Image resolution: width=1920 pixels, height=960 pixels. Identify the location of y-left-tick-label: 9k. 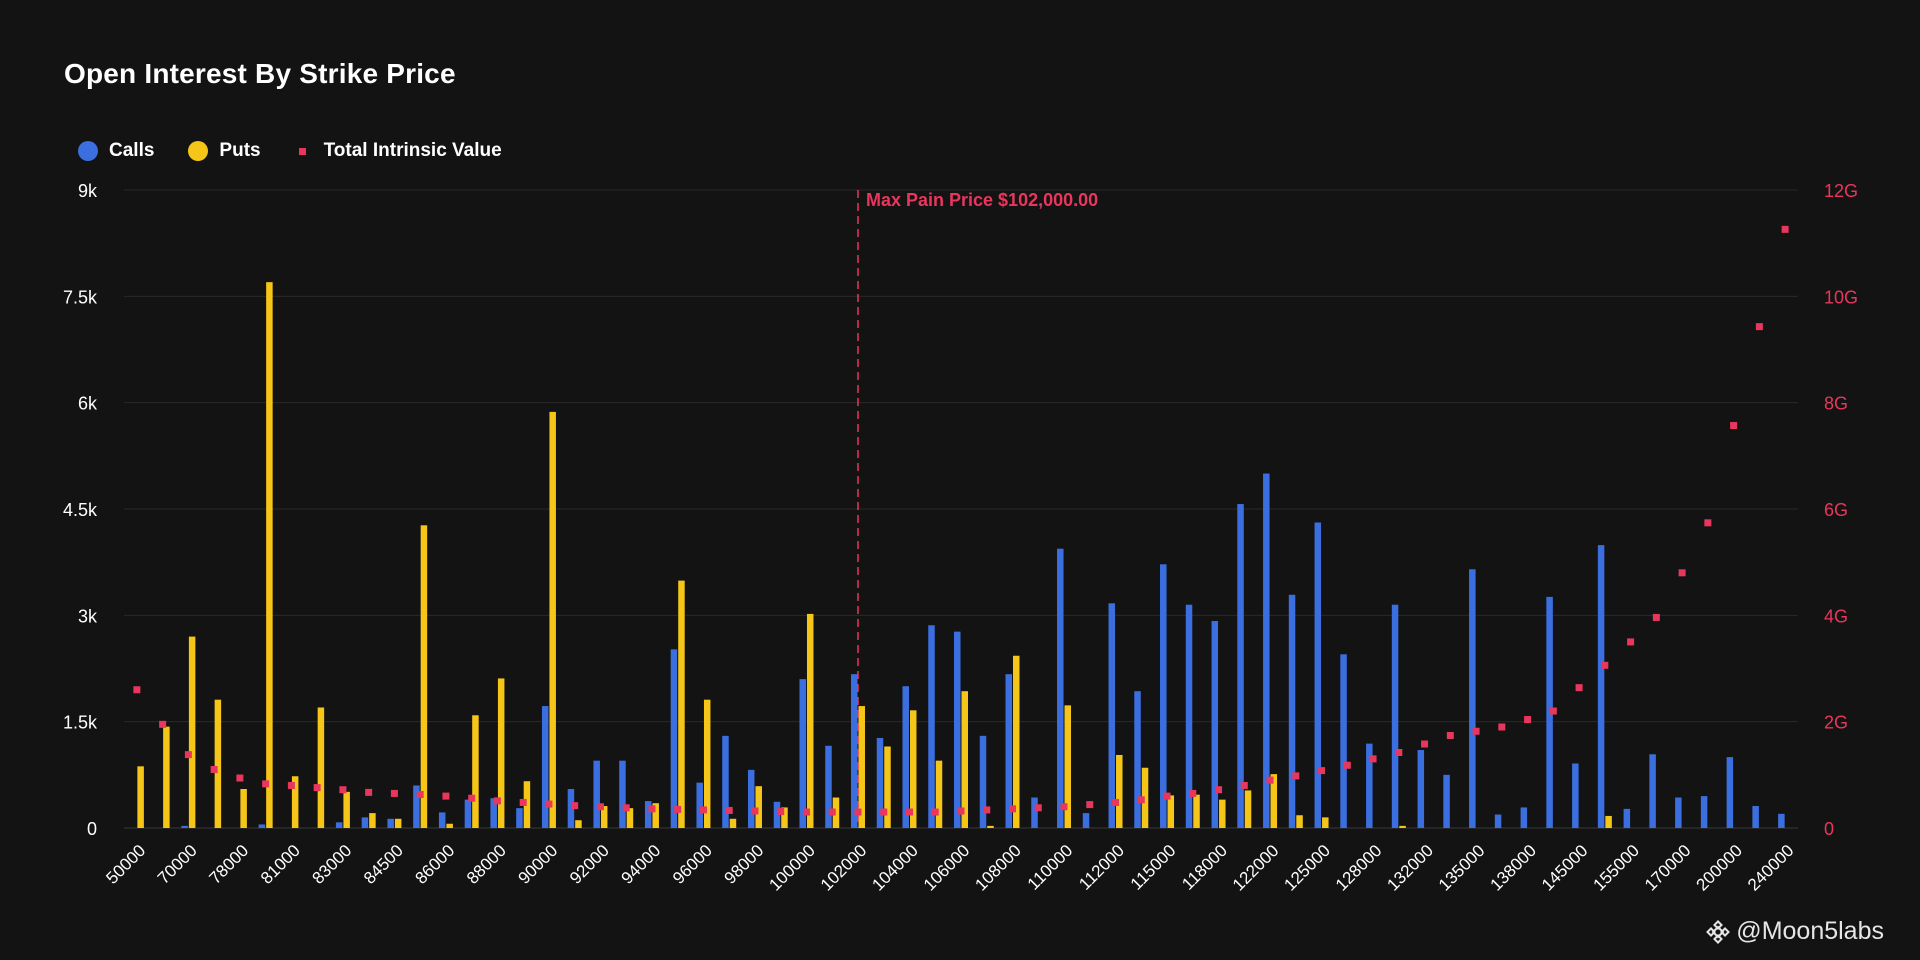
(88, 191).